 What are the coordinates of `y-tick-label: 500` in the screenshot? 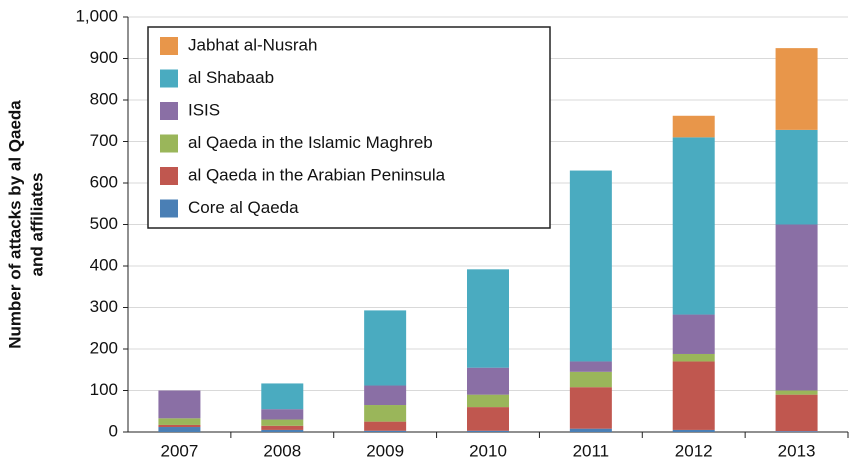 It's located at (104, 223).